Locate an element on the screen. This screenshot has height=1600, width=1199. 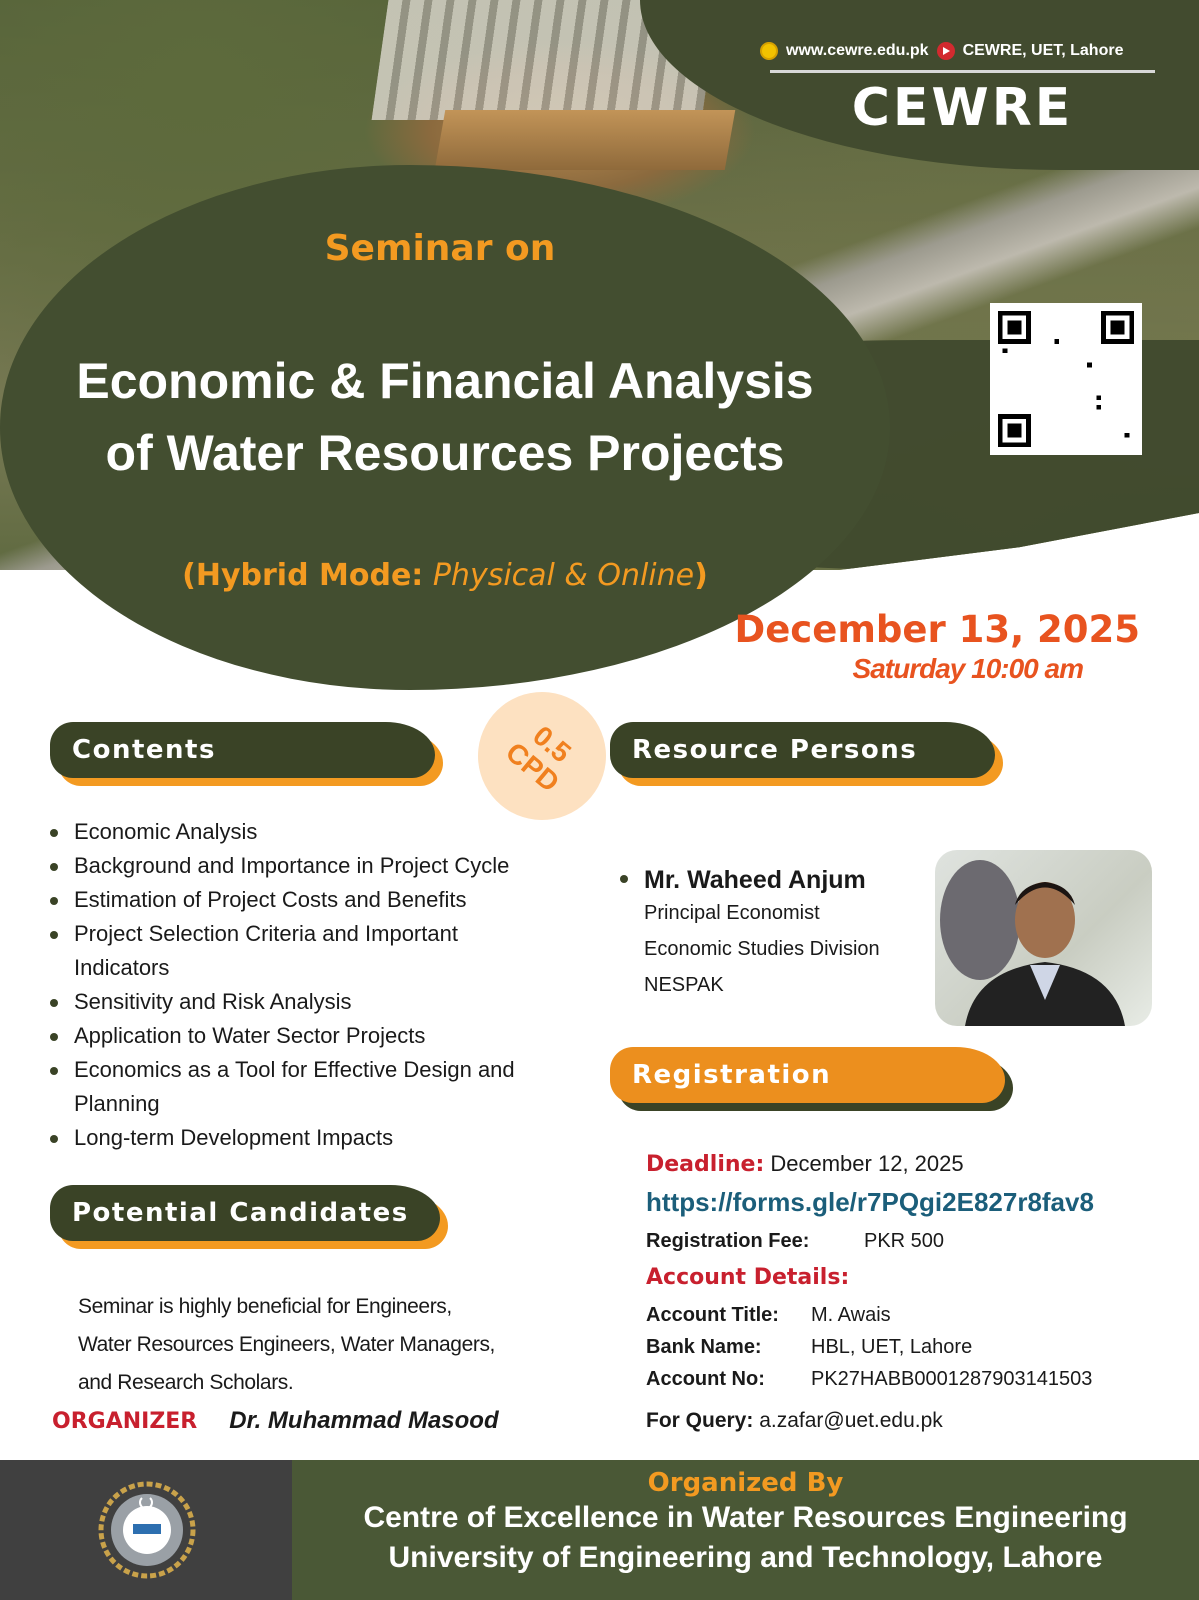
mode-text: (Hybrid Mode: Physical & Online) is located at coordinates (445, 575).